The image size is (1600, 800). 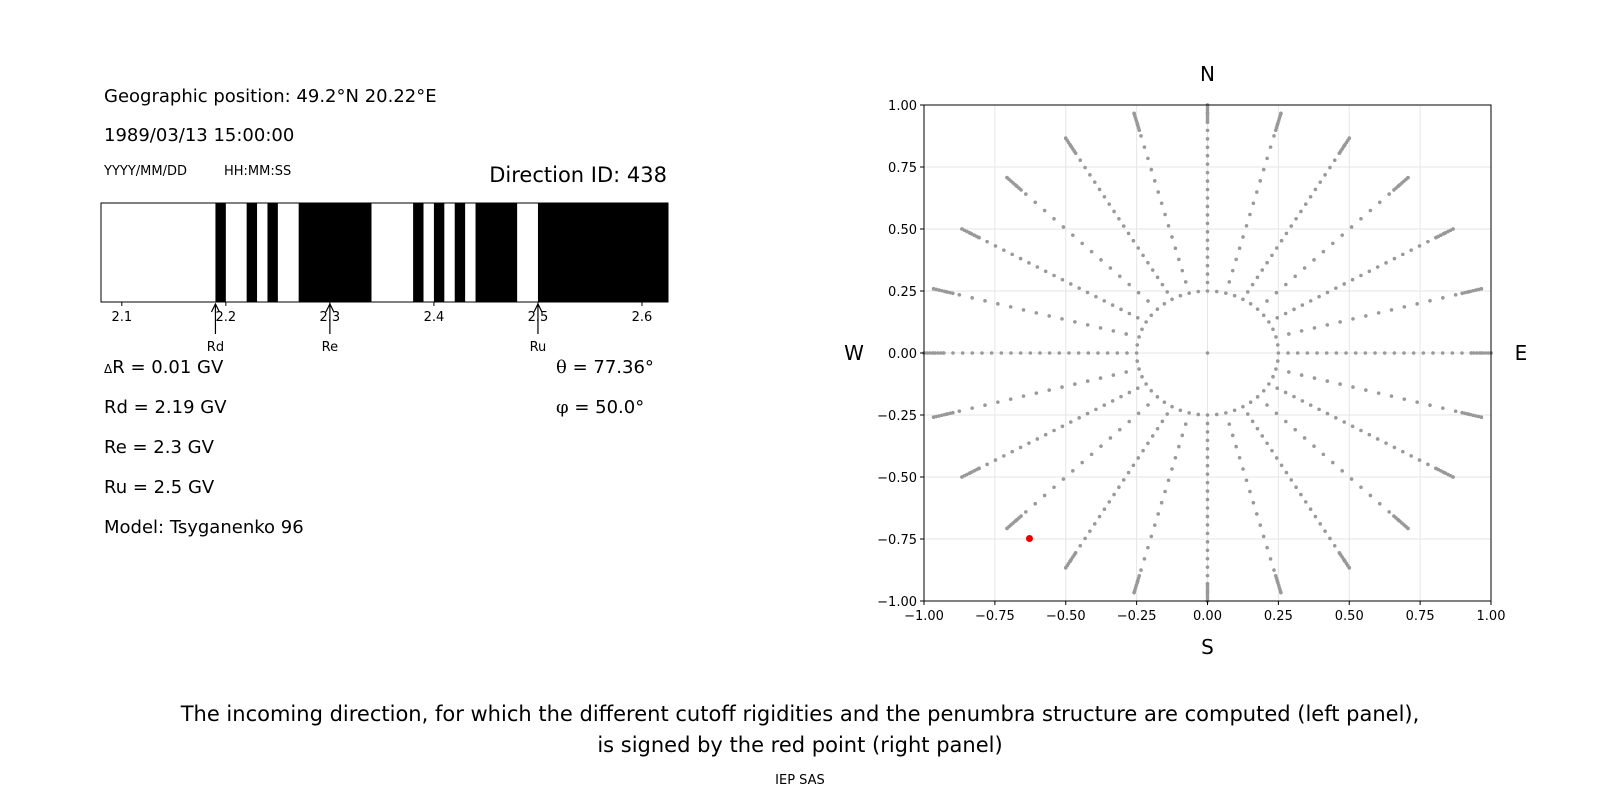 What do you see at coordinates (800, 745) in the screenshot?
I see `caption-line-2: is signed by the red point (right panel)` at bounding box center [800, 745].